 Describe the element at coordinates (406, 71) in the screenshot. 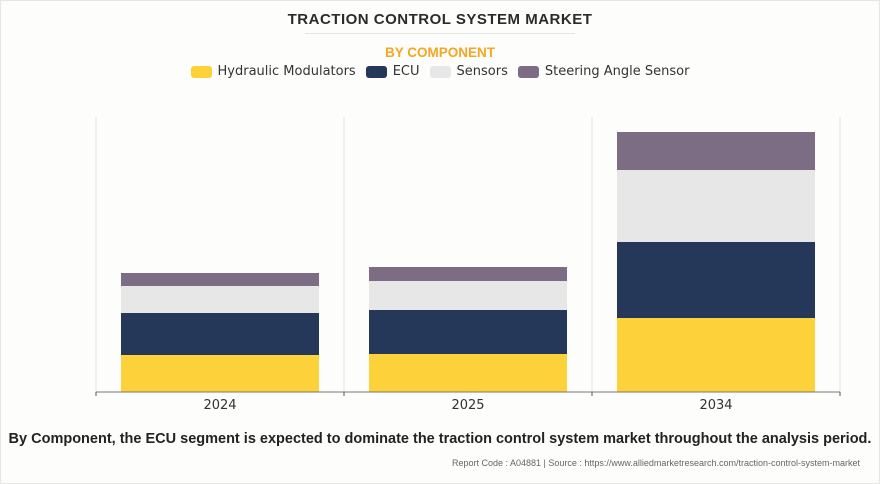

I see `legend-label: ECU` at that location.